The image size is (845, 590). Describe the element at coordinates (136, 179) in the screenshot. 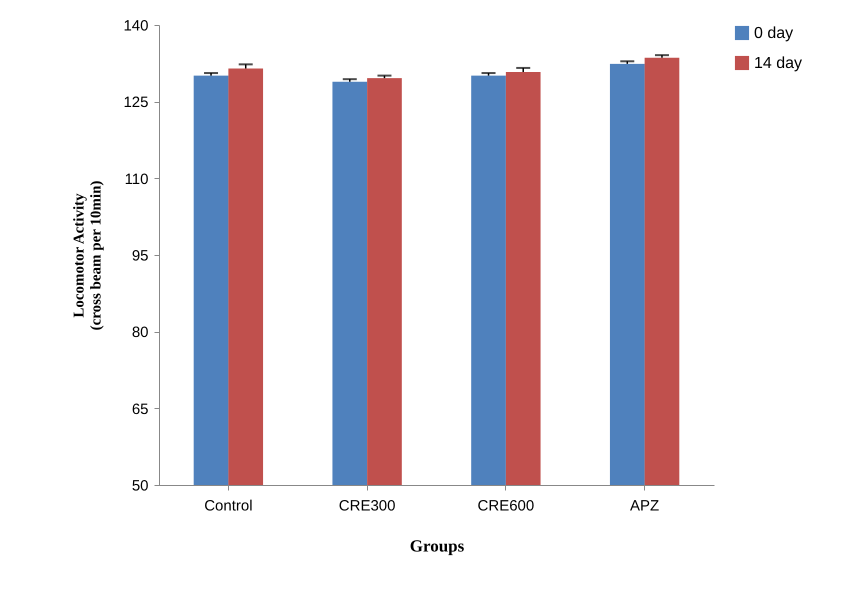

I see `y-tick-label: 110` at that location.